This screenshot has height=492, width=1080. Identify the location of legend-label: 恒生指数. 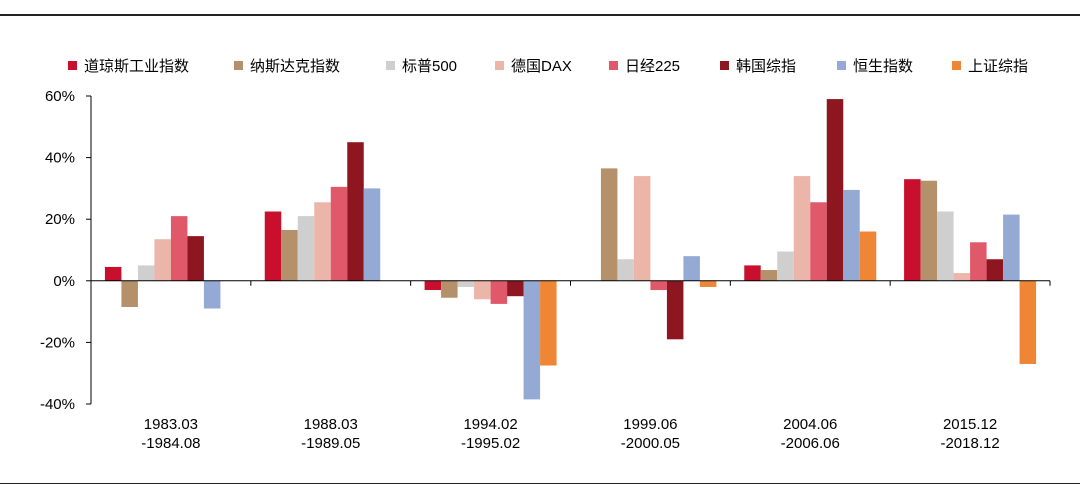
(883, 66).